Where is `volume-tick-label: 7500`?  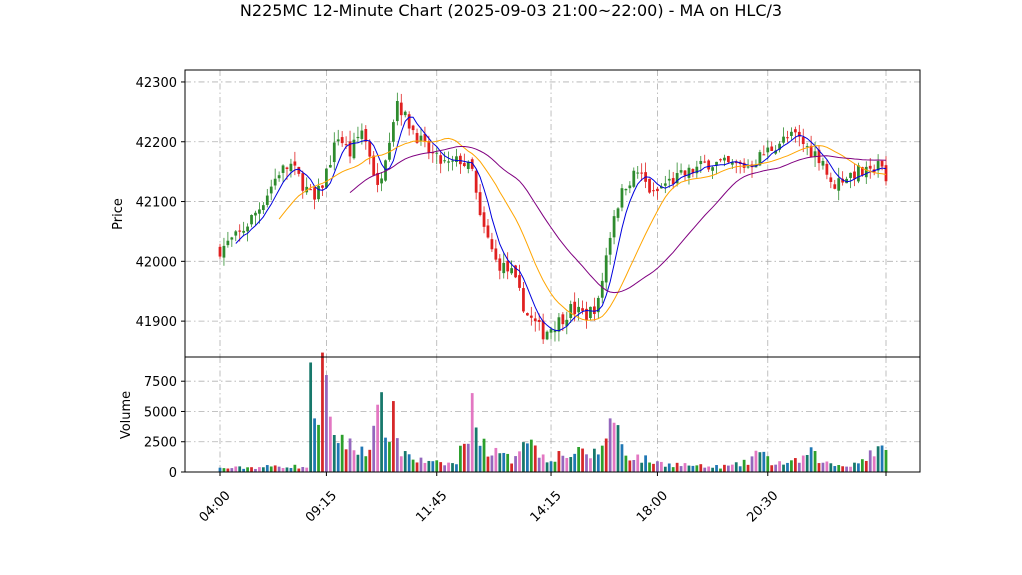 volume-tick-label: 7500 is located at coordinates (160, 382).